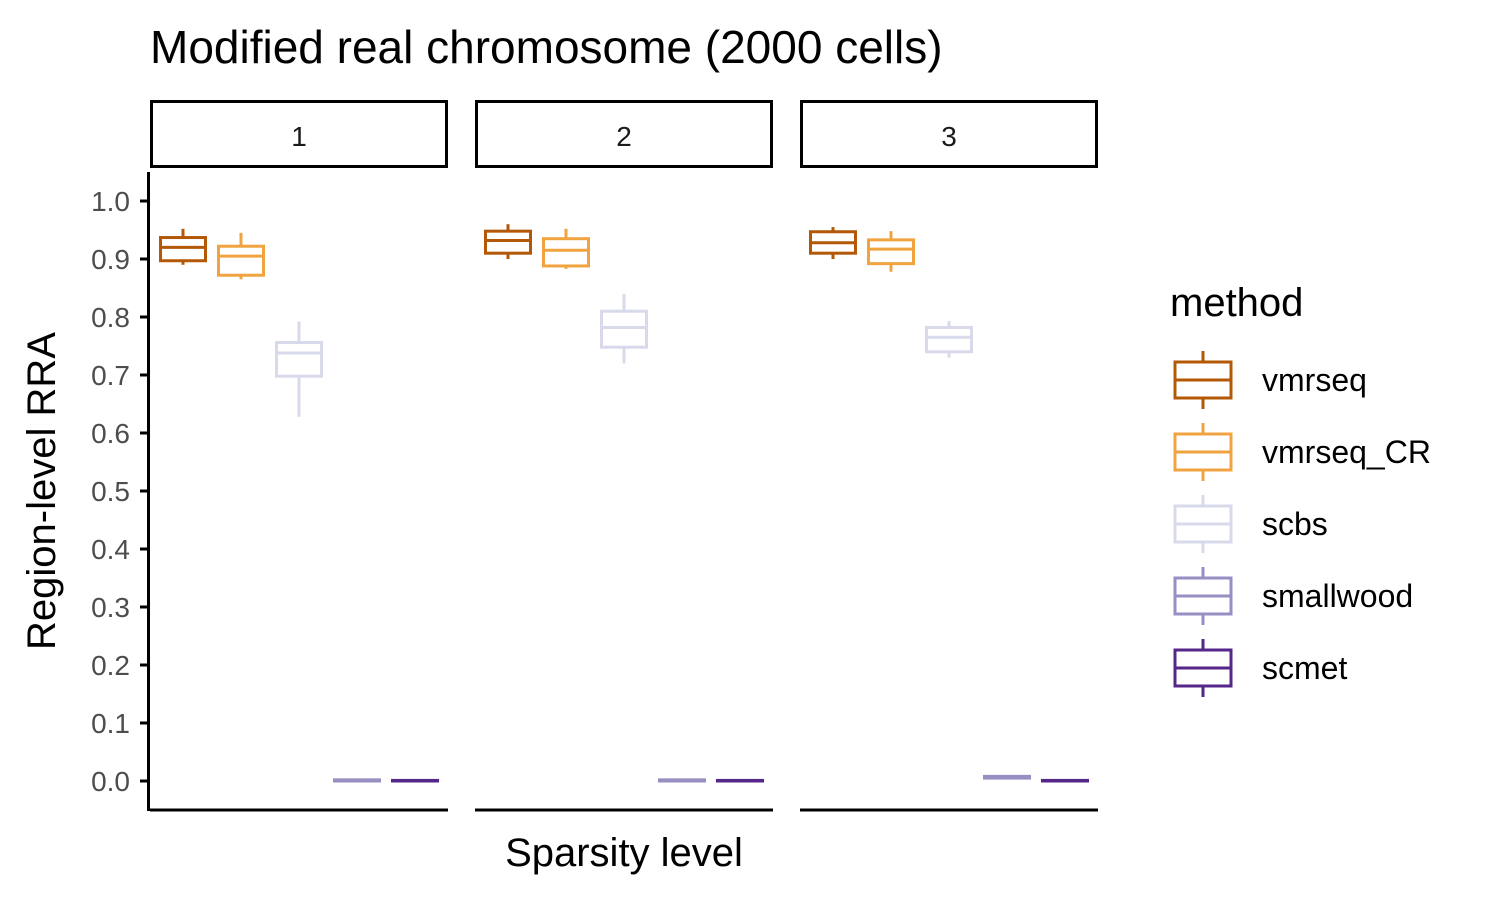  What do you see at coordinates (1260, 668) in the screenshot?
I see `legend-item-scmet: scmet` at bounding box center [1260, 668].